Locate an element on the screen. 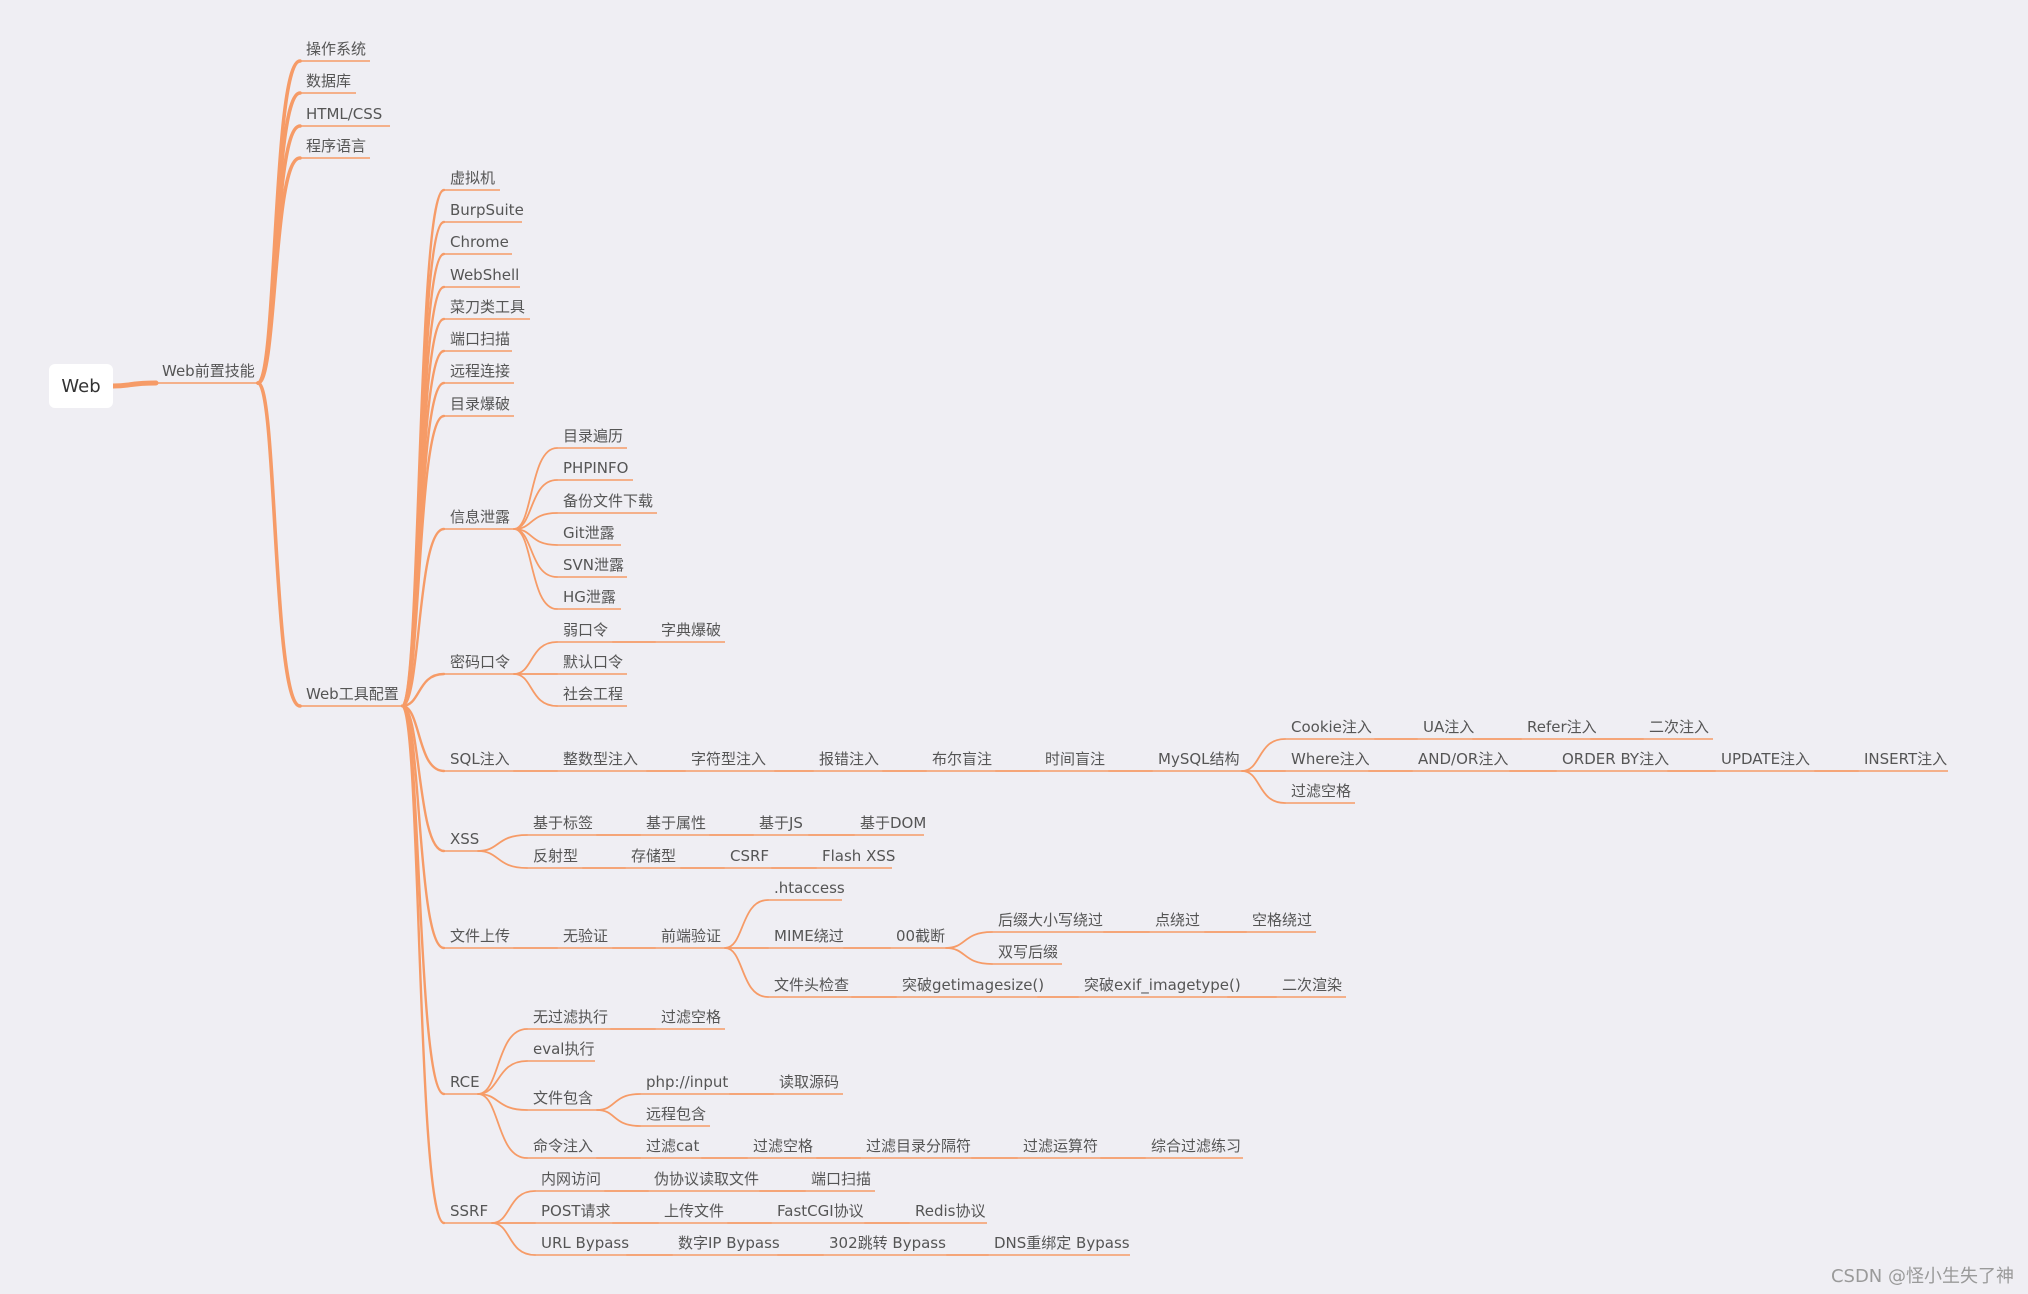  node-n7f: 后缀大小写绕过 is located at coordinates (1048, 922).